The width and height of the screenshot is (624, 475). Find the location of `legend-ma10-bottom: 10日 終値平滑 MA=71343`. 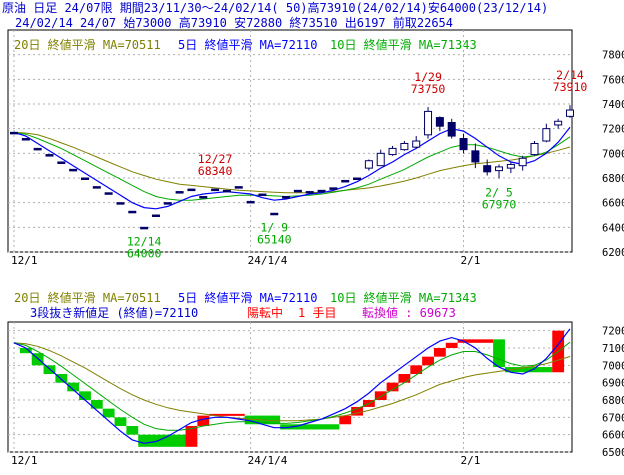

legend-ma10-bottom: 10日 終値平滑 MA=71343 is located at coordinates (403, 298).